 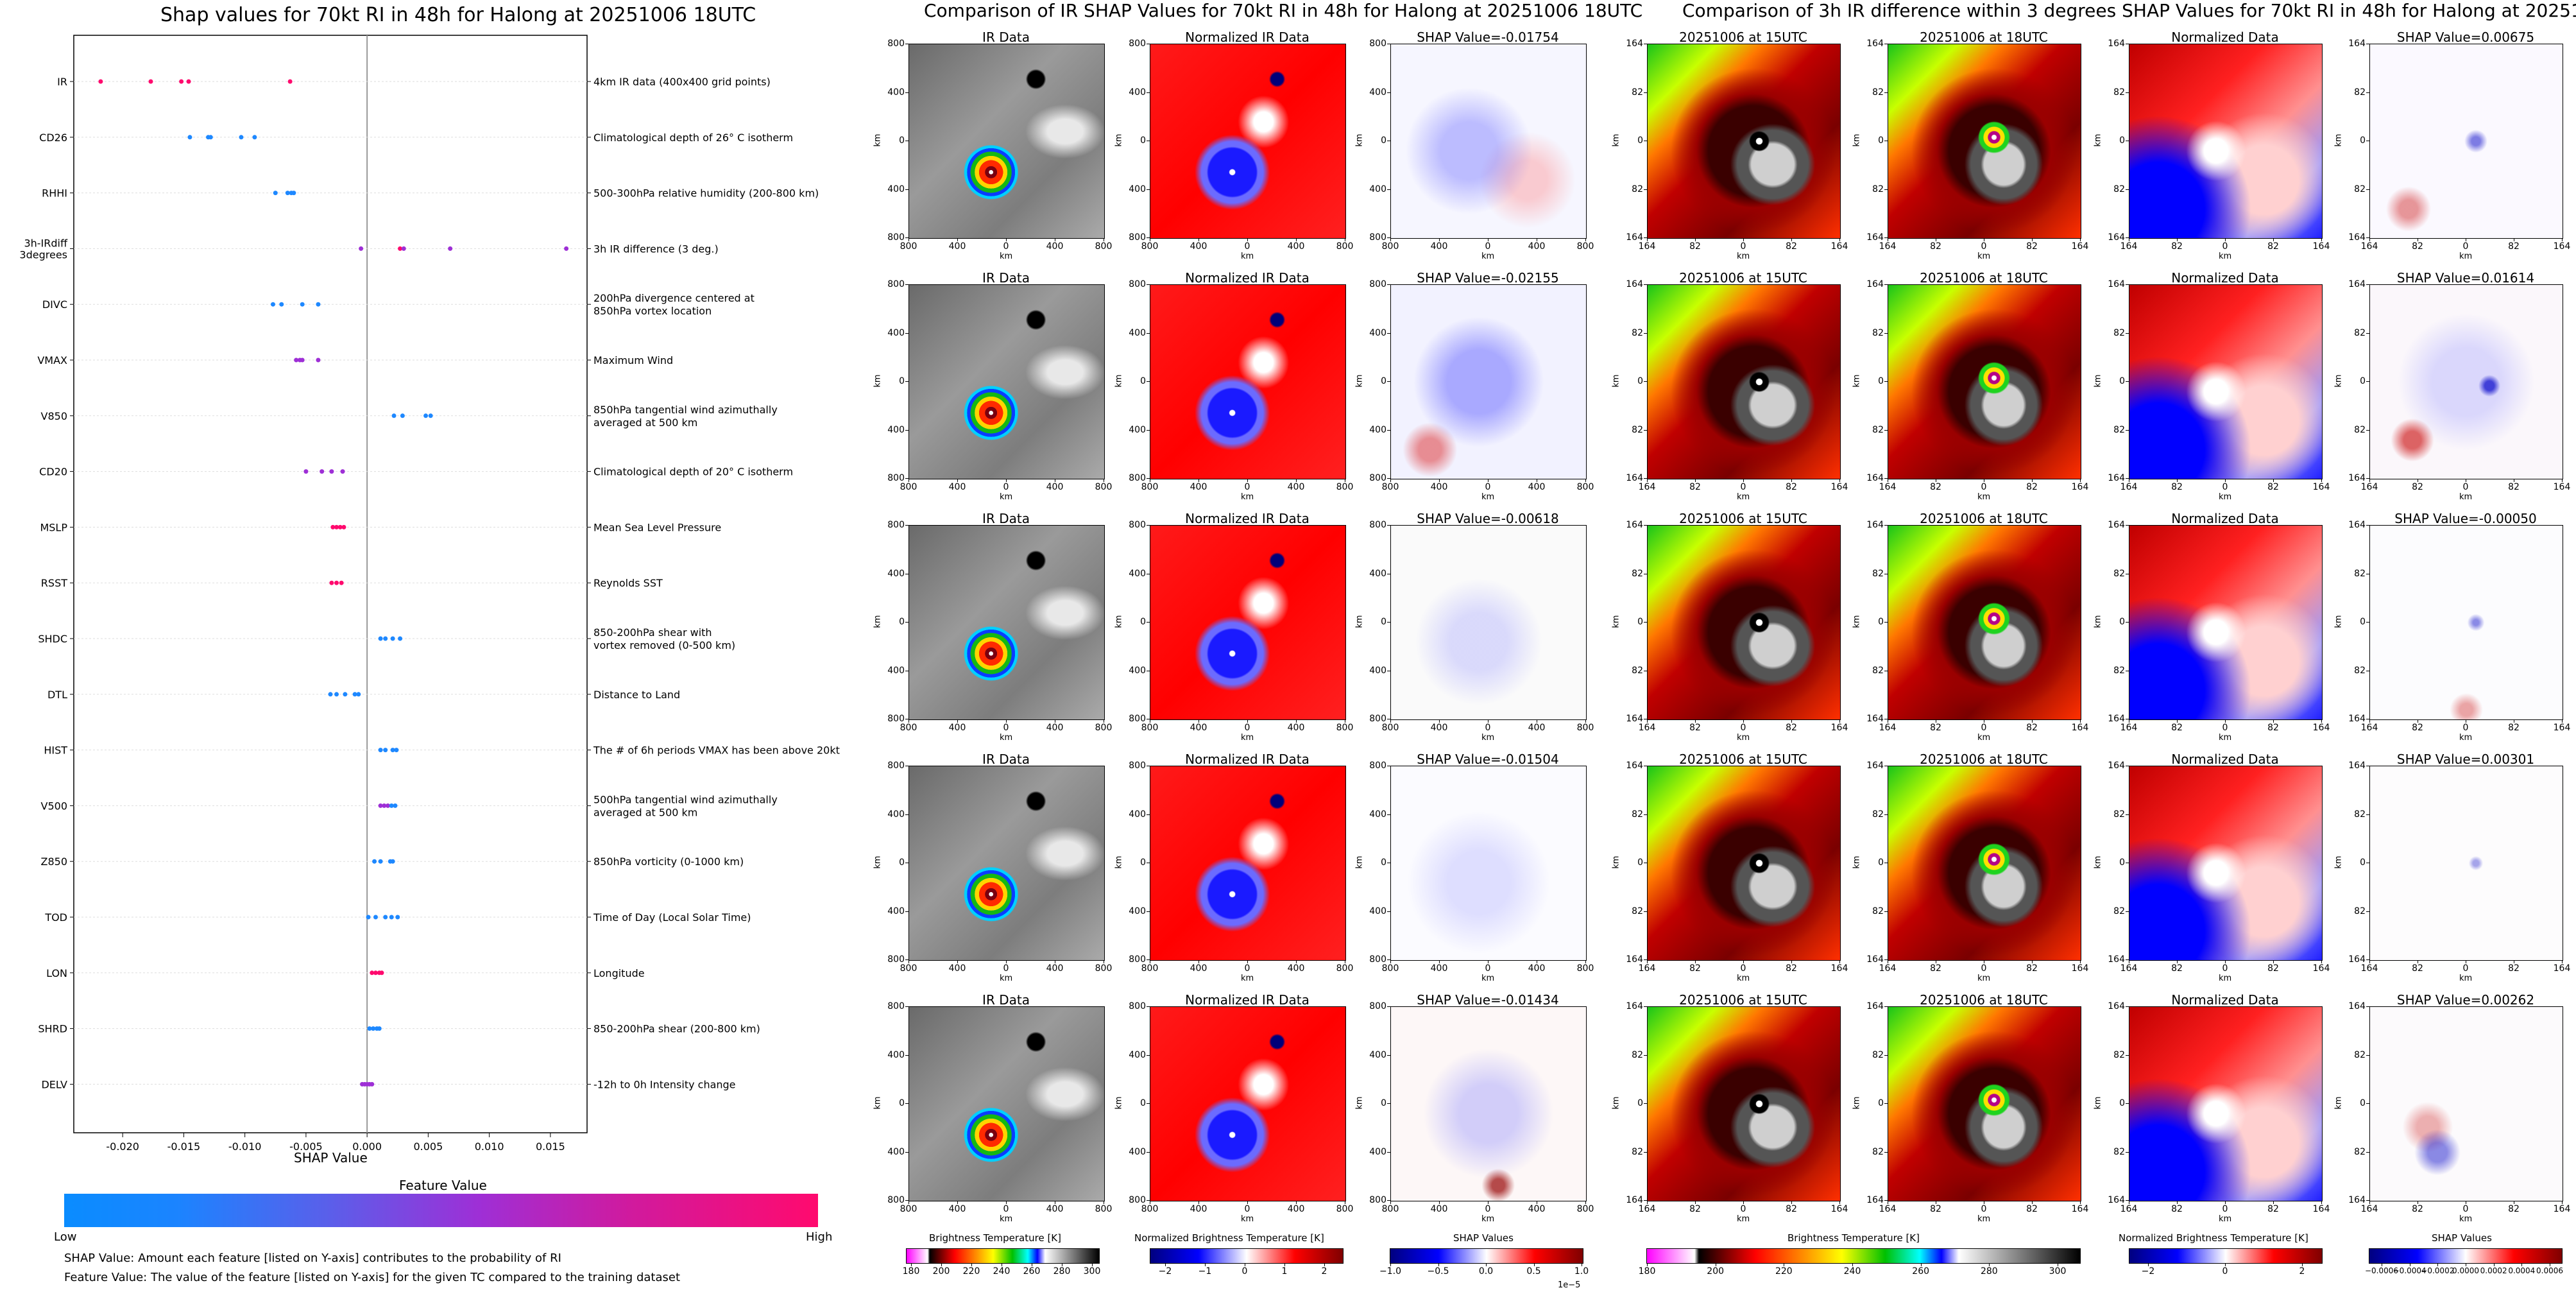 What do you see at coordinates (53, 472) in the screenshot?
I see `feature-label: CD20` at bounding box center [53, 472].